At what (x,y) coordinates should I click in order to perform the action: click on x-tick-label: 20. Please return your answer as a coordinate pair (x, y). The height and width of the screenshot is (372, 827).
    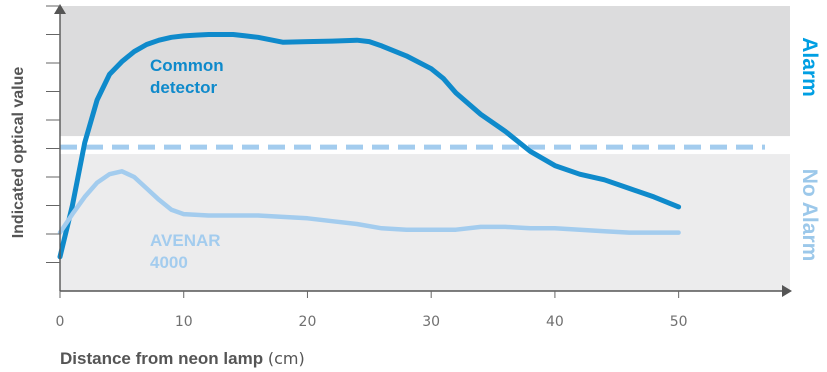
    Looking at the image, I should click on (308, 322).